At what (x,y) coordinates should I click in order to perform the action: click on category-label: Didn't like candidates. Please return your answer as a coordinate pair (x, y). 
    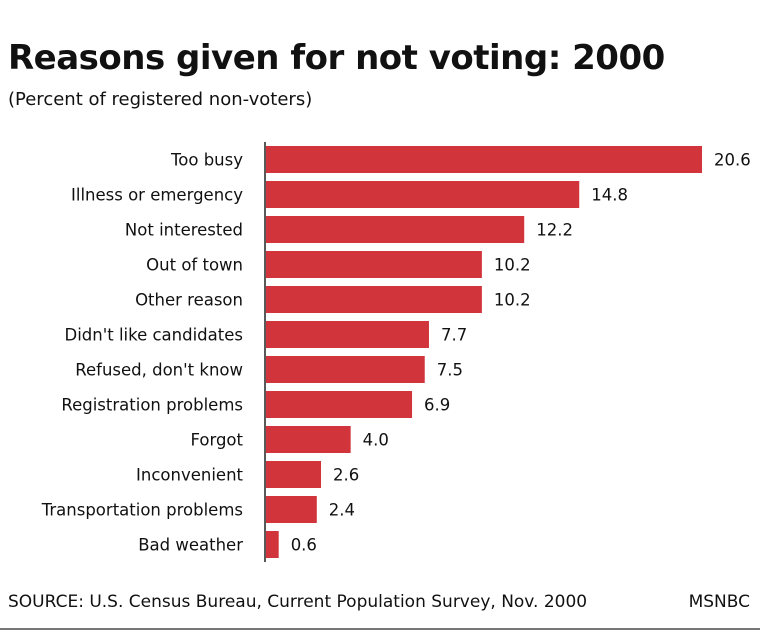
    Looking at the image, I should click on (153, 335).